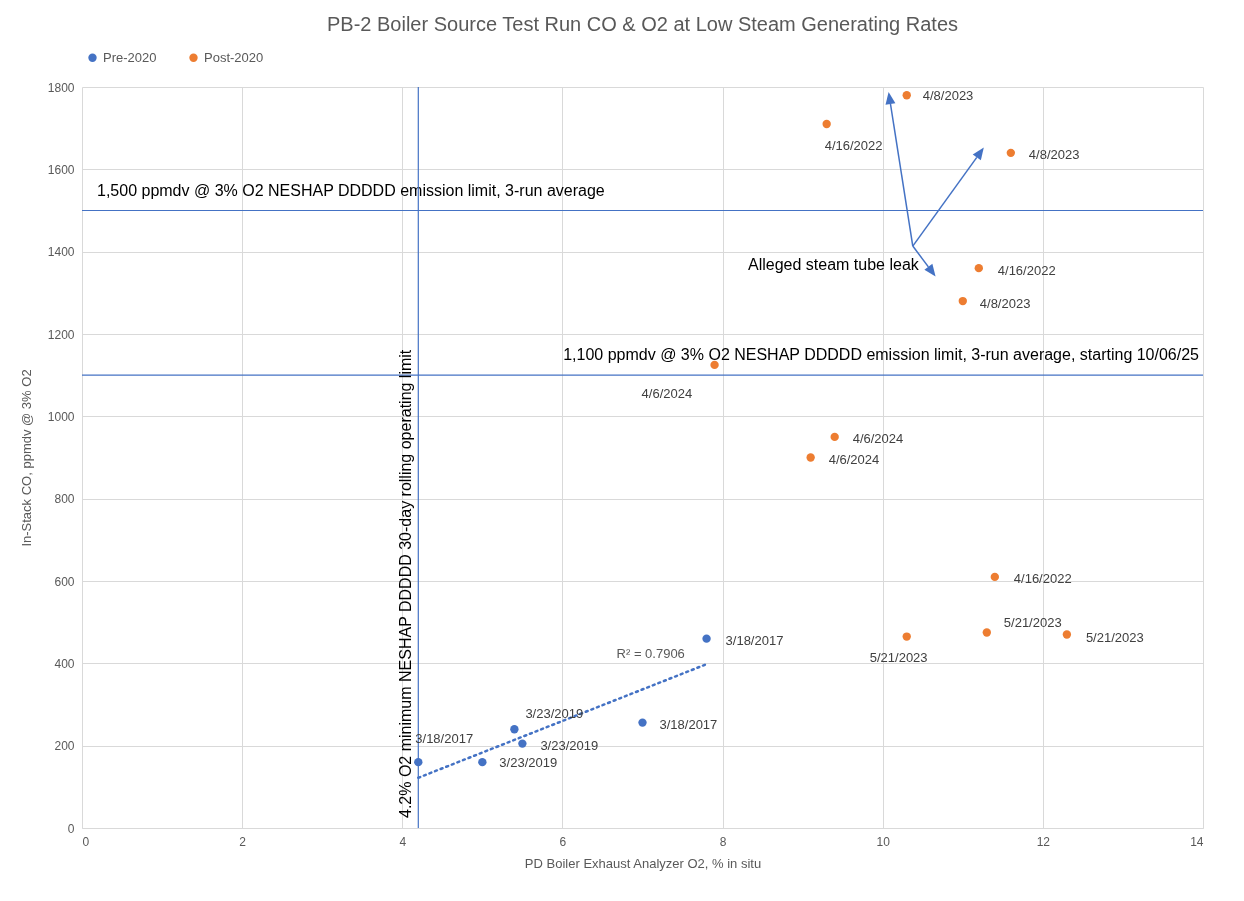 This screenshot has width=1244, height=901. Describe the element at coordinates (403, 841) in the screenshot. I see `x-tick-label: 4` at that location.